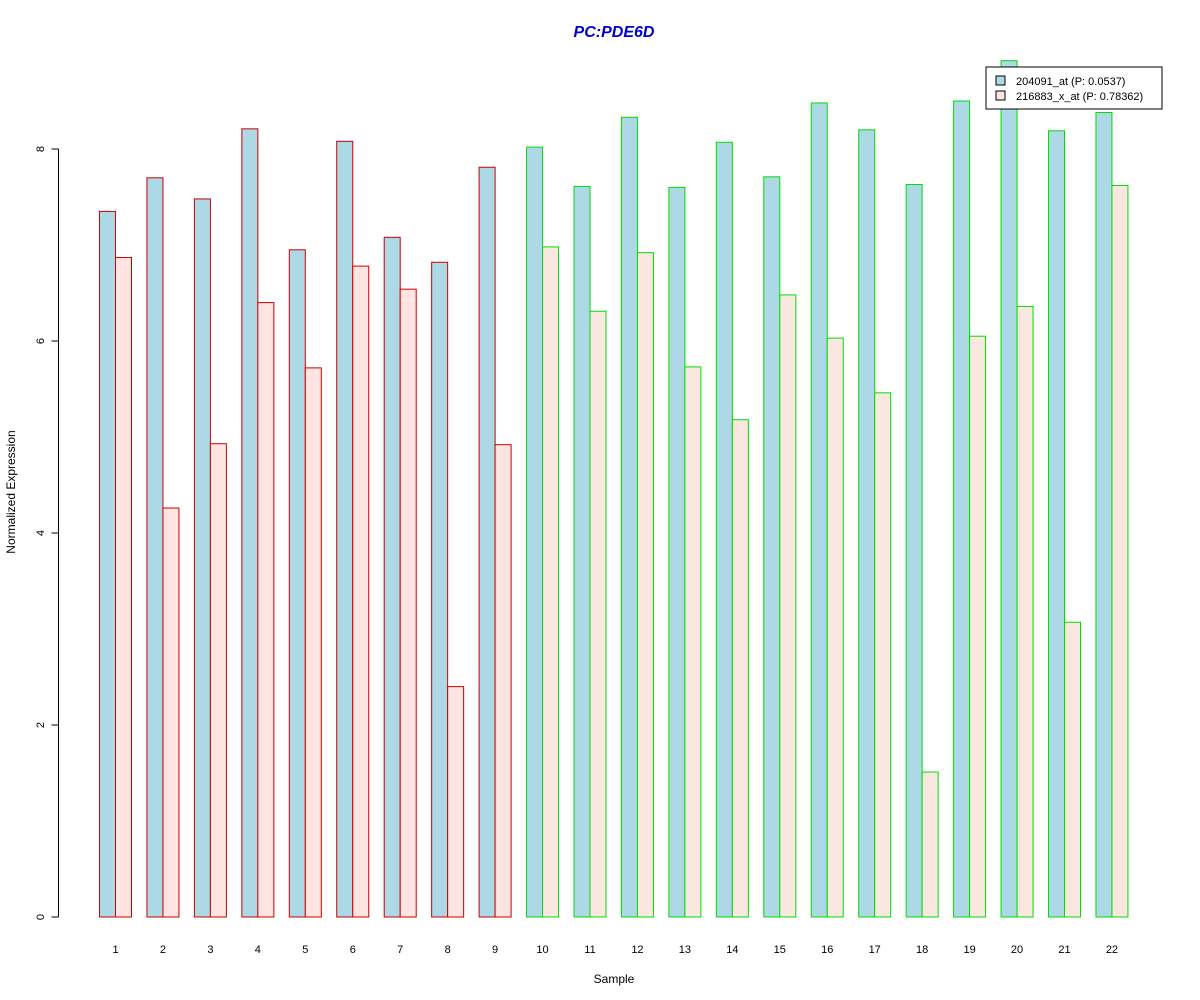 Image resolution: width=1200 pixels, height=1000 pixels. Describe the element at coordinates (353, 950) in the screenshot. I see `x-tick-label: 6` at that location.